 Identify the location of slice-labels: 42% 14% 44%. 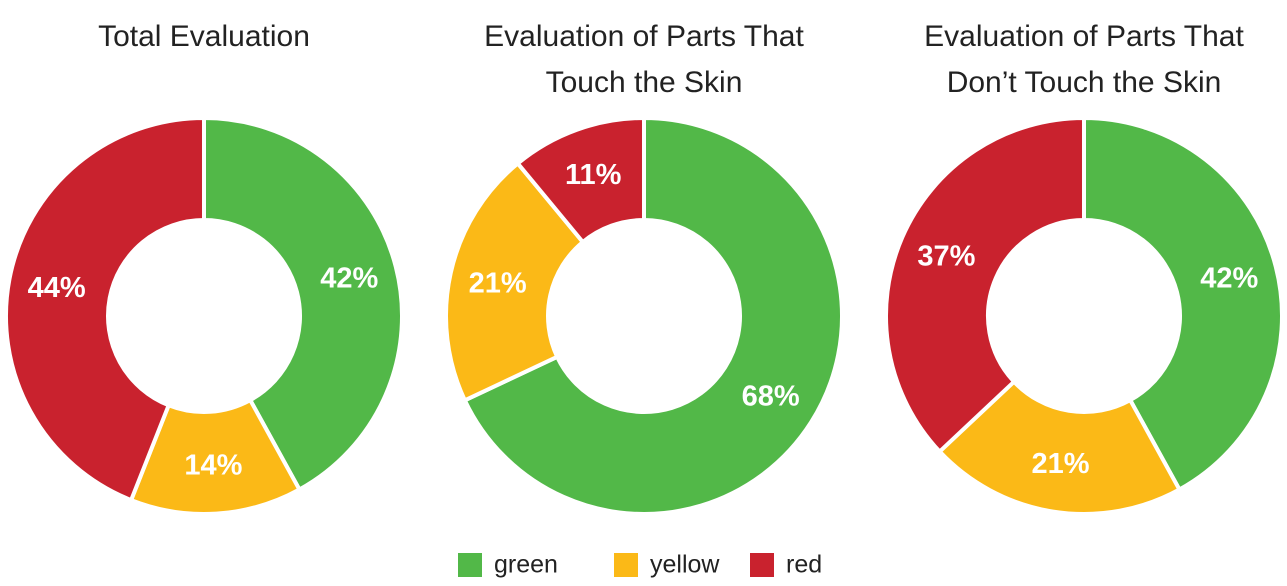
(203, 372).